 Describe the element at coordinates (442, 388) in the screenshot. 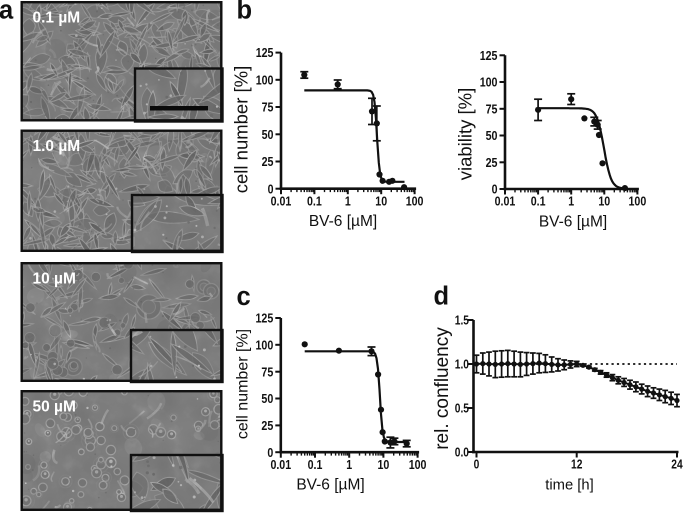

I see `svg-text: rel. confluency` at that location.